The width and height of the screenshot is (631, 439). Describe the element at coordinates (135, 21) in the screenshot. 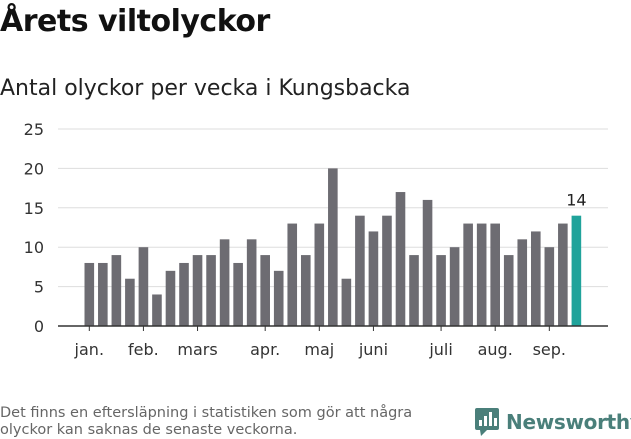

I see `page-title: Årets viltolyckor` at that location.